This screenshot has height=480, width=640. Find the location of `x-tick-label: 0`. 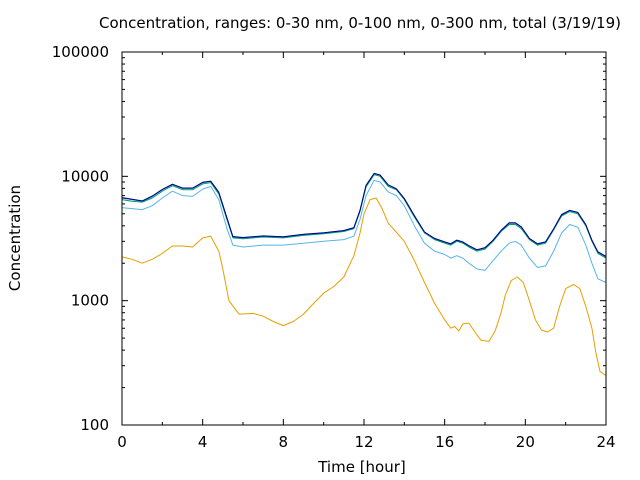

x-tick-label: 0 is located at coordinates (122, 442).